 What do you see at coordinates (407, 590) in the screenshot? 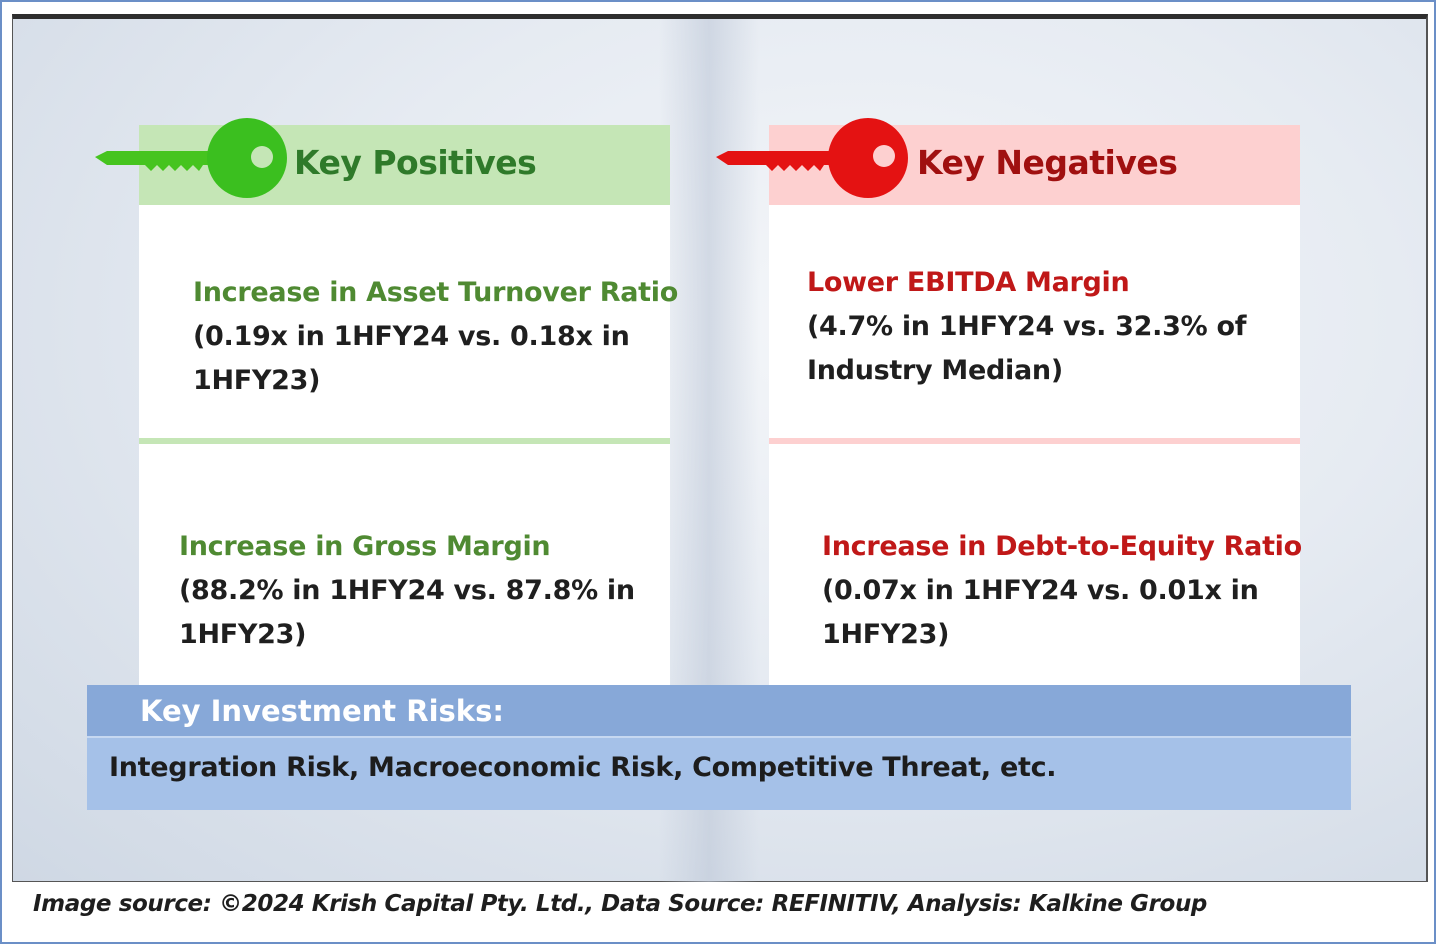
I see `positive-item-2-desc-line1: (88.2% in 1HFY24 vs. 87.8% in` at bounding box center [407, 590].